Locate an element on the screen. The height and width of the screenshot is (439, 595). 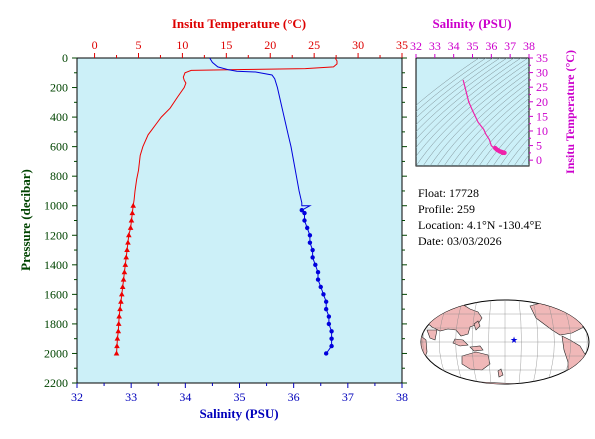
bottom-tick-label: 38 is located at coordinates (402, 397).